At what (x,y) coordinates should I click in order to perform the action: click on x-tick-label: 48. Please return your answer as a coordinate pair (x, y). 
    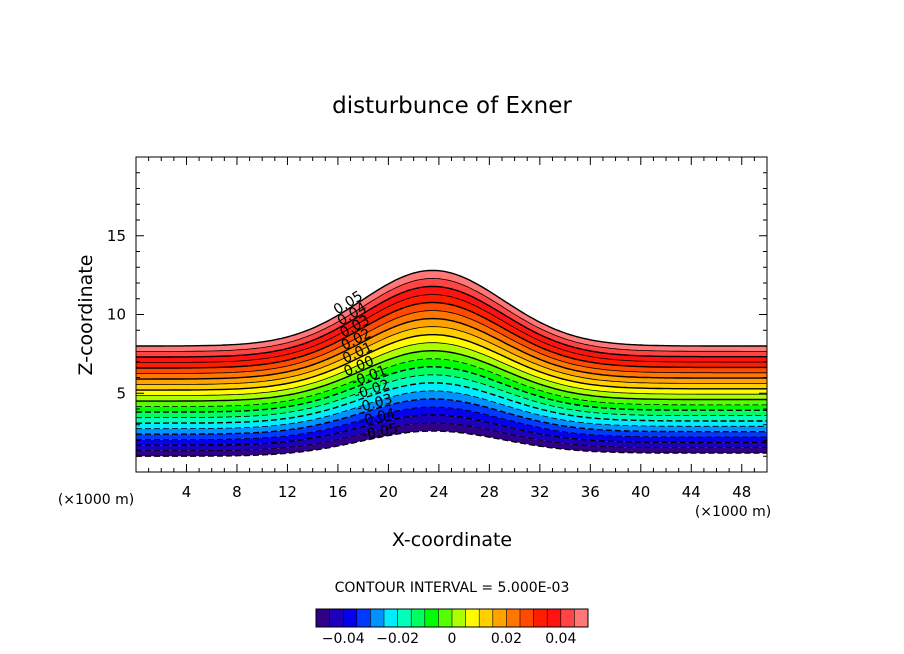
    Looking at the image, I should click on (741, 492).